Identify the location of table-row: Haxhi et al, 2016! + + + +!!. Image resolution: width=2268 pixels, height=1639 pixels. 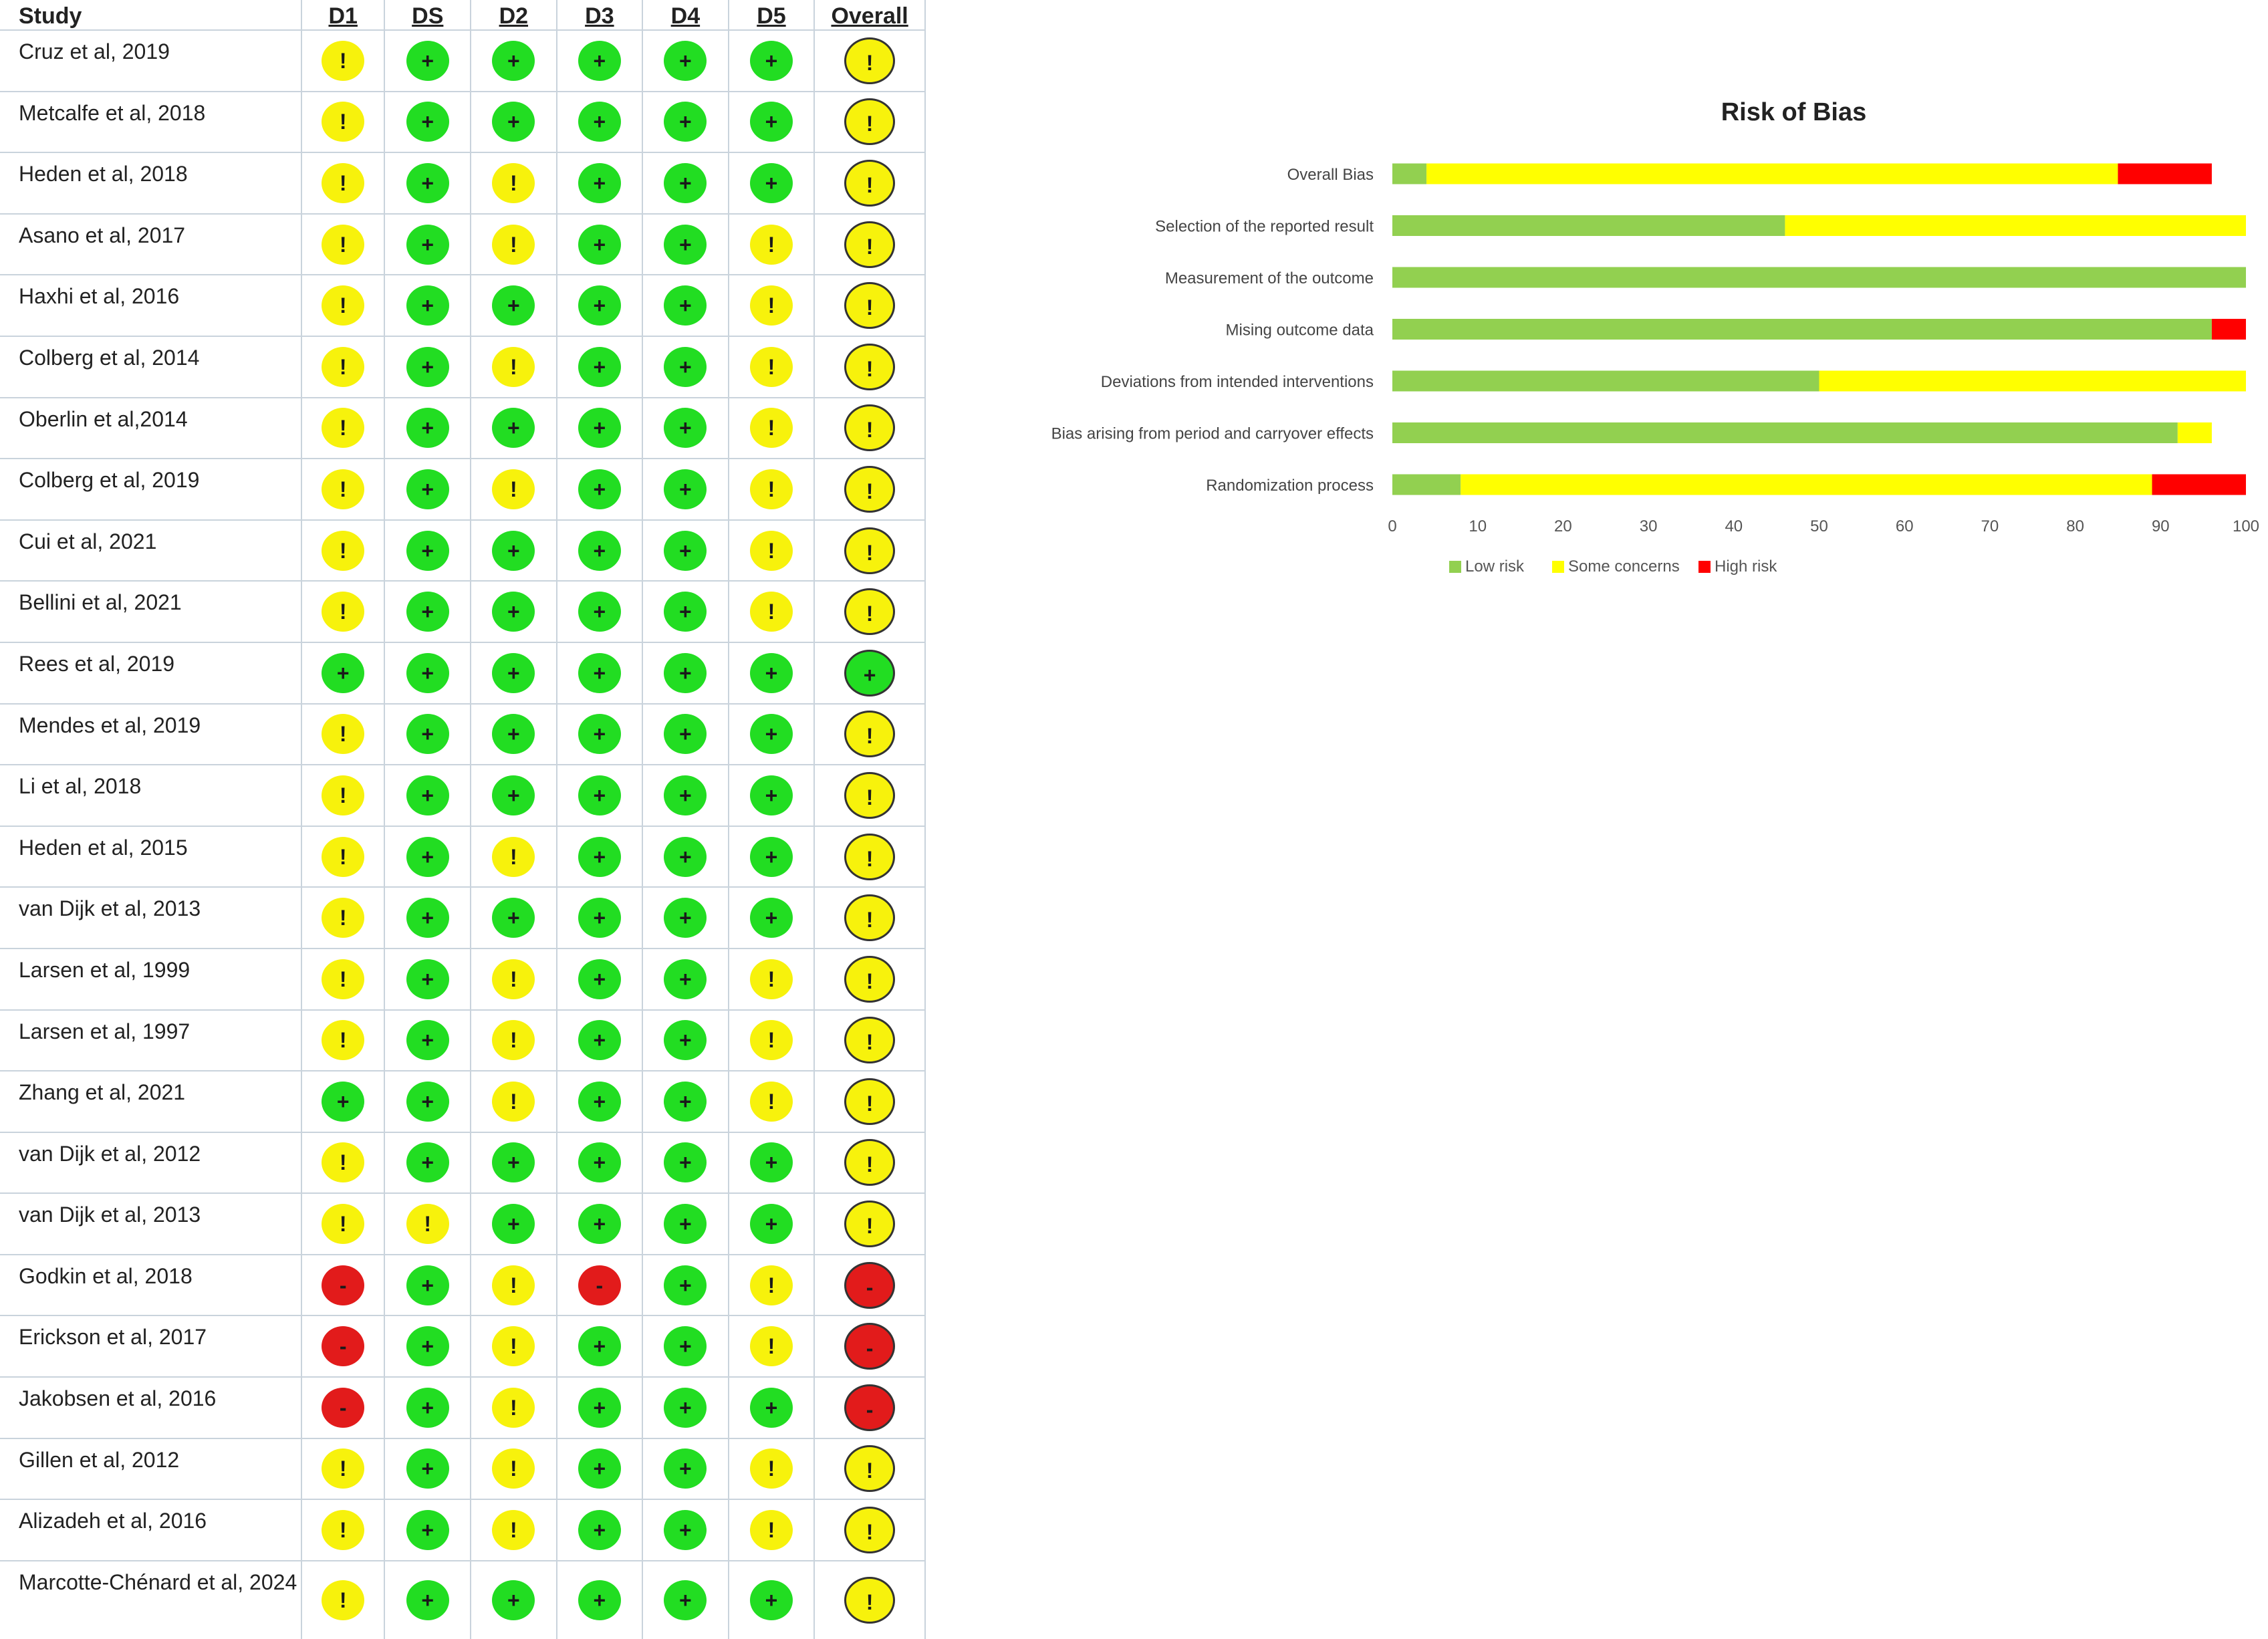
(463, 305).